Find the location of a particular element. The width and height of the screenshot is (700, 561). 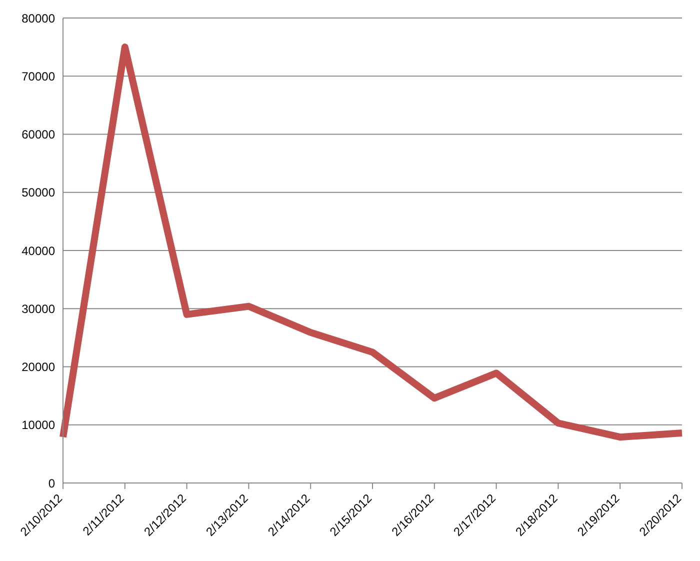

y-tick-label: 40000 is located at coordinates (39, 251).